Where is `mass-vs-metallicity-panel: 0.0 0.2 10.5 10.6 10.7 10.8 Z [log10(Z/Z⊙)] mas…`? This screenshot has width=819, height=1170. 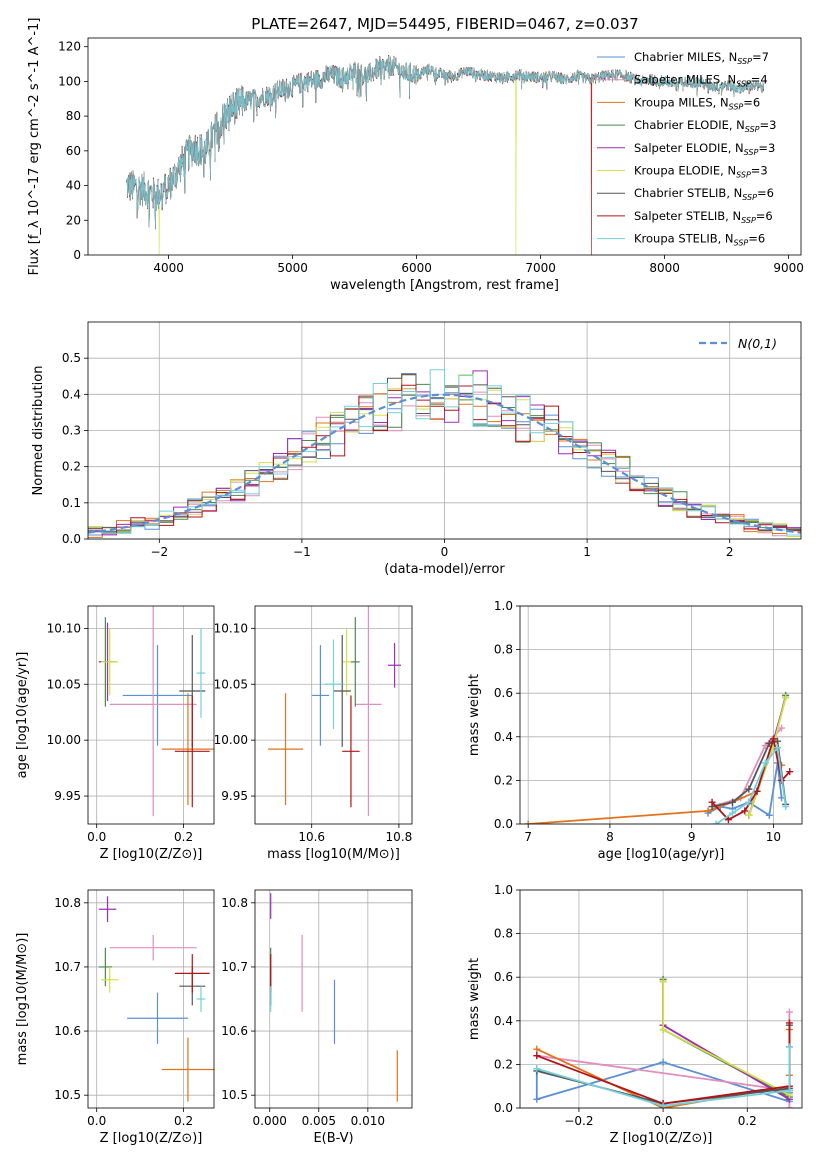 mass-vs-metallicity-panel: 0.0 0.2 10.5 10.6 10.7 10.8 Z [log10(Z/Z⊙)] mas… is located at coordinates (115, 1017).